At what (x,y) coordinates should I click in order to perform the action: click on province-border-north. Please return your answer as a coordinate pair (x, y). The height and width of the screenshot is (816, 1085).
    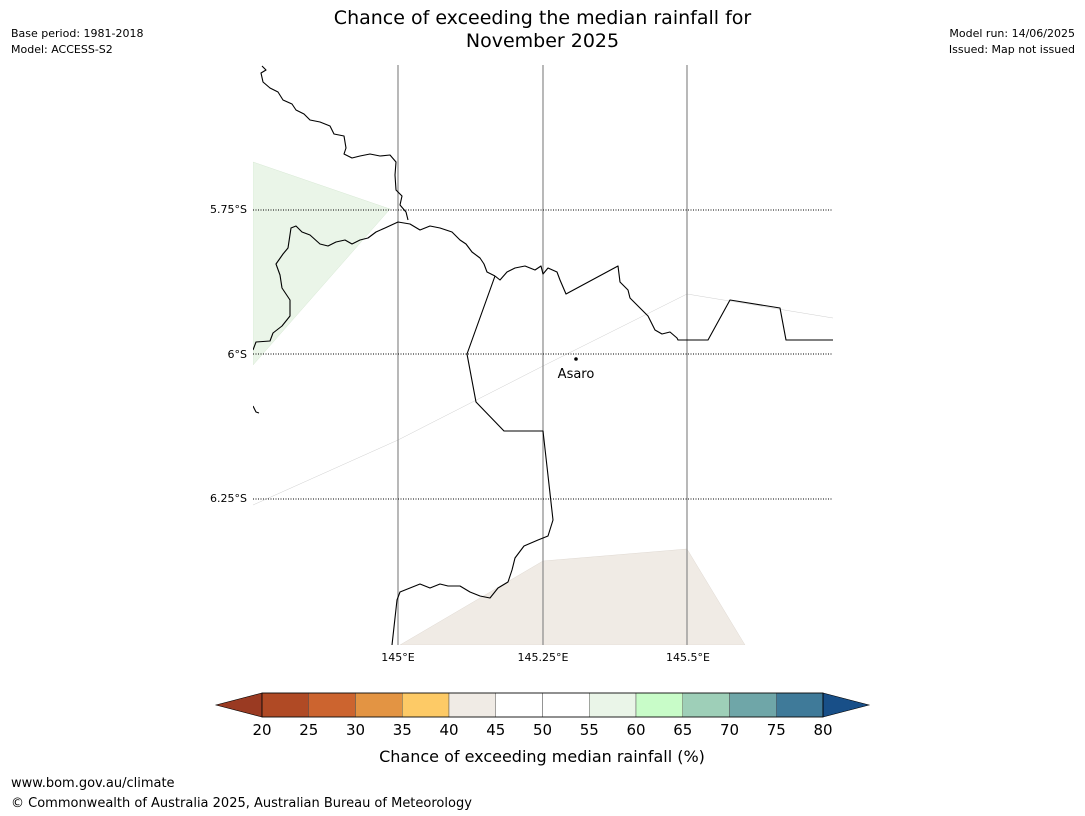
    Looking at the image, I should click on (334, 143).